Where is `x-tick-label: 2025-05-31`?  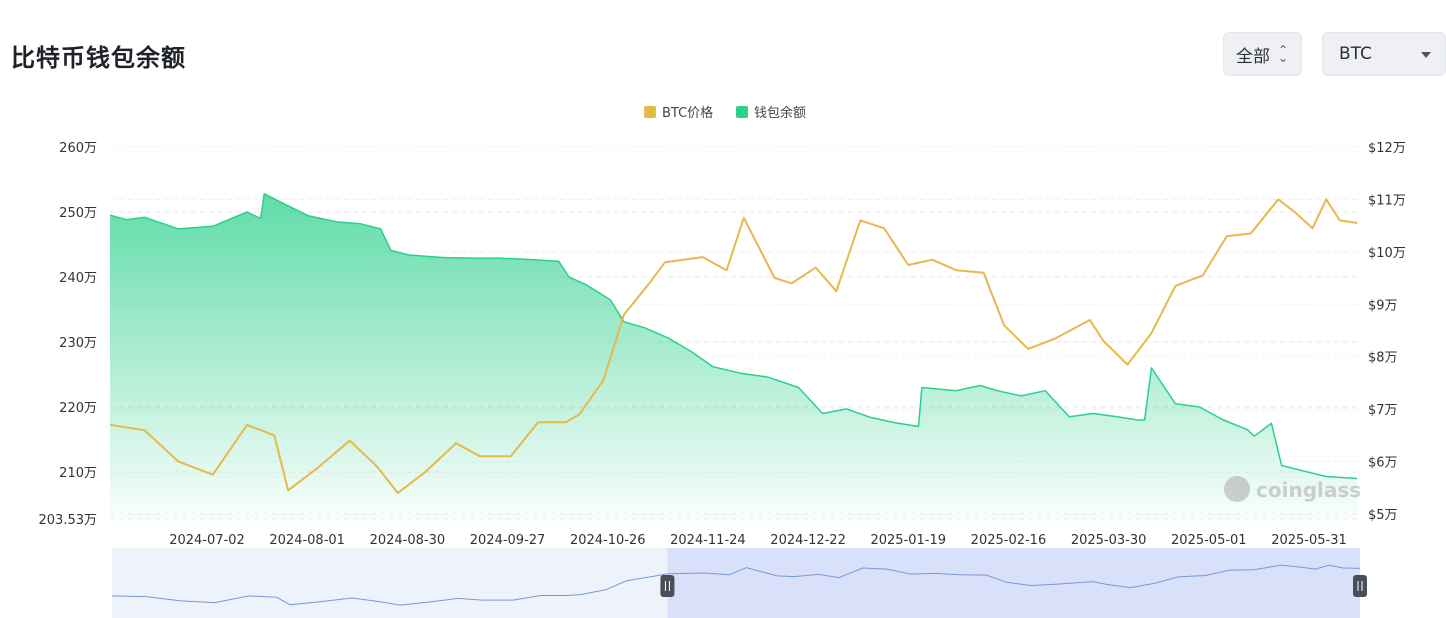
x-tick-label: 2025-05-31 is located at coordinates (1309, 540).